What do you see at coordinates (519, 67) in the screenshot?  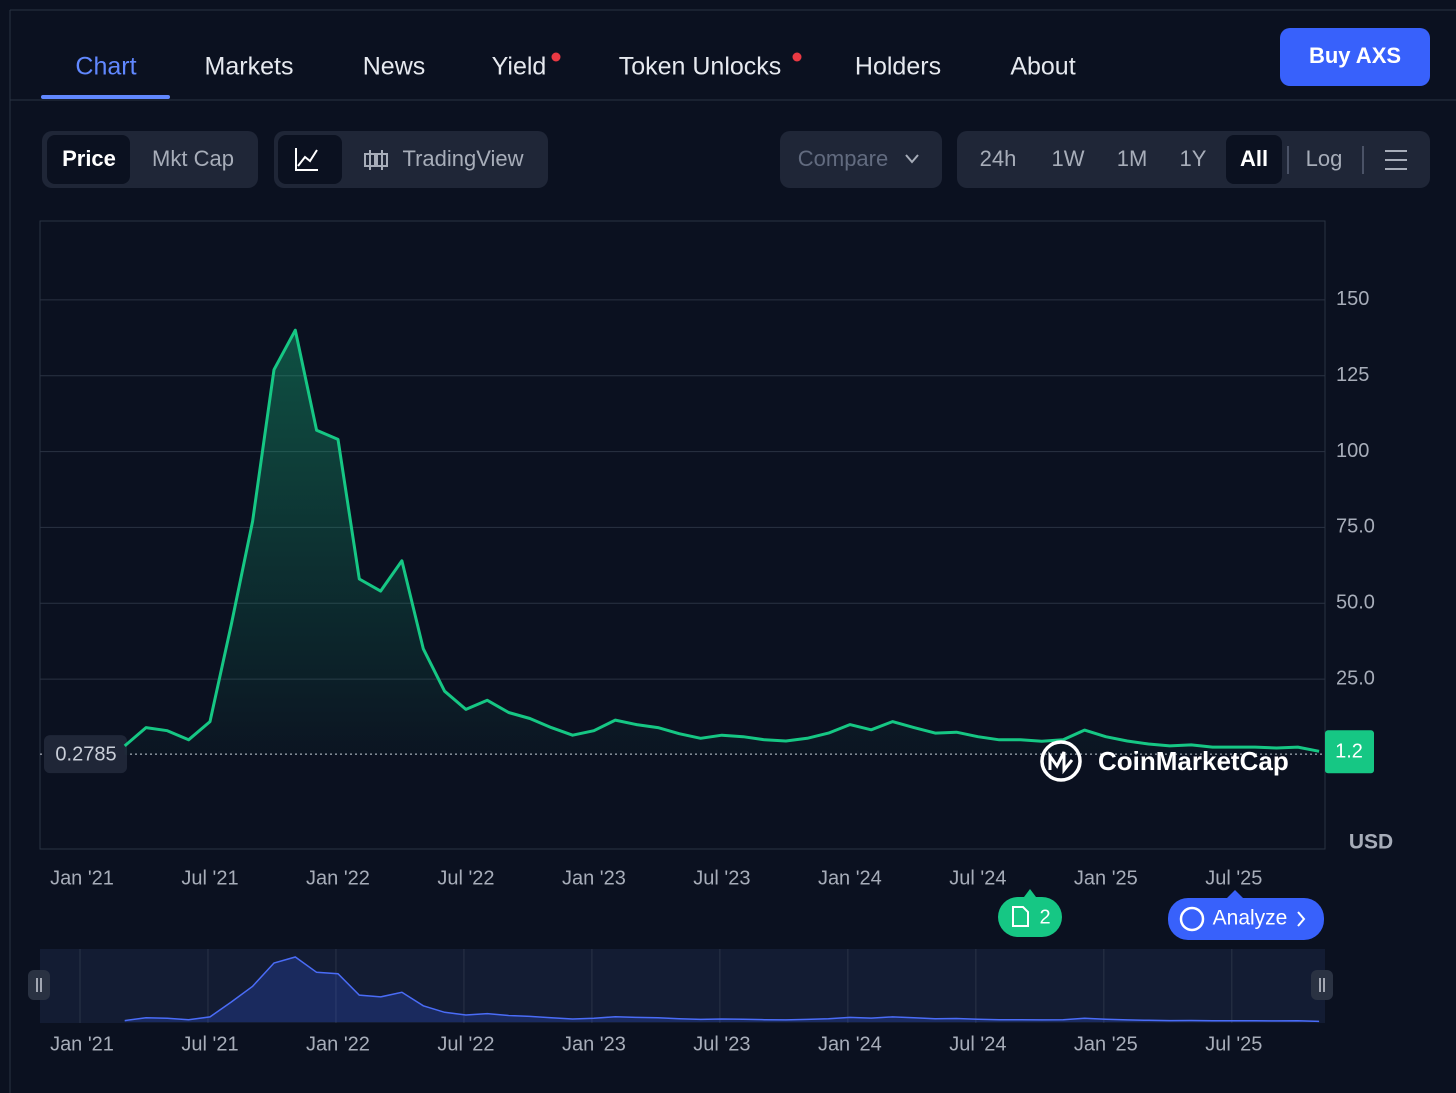 I see `tab: Yield` at bounding box center [519, 67].